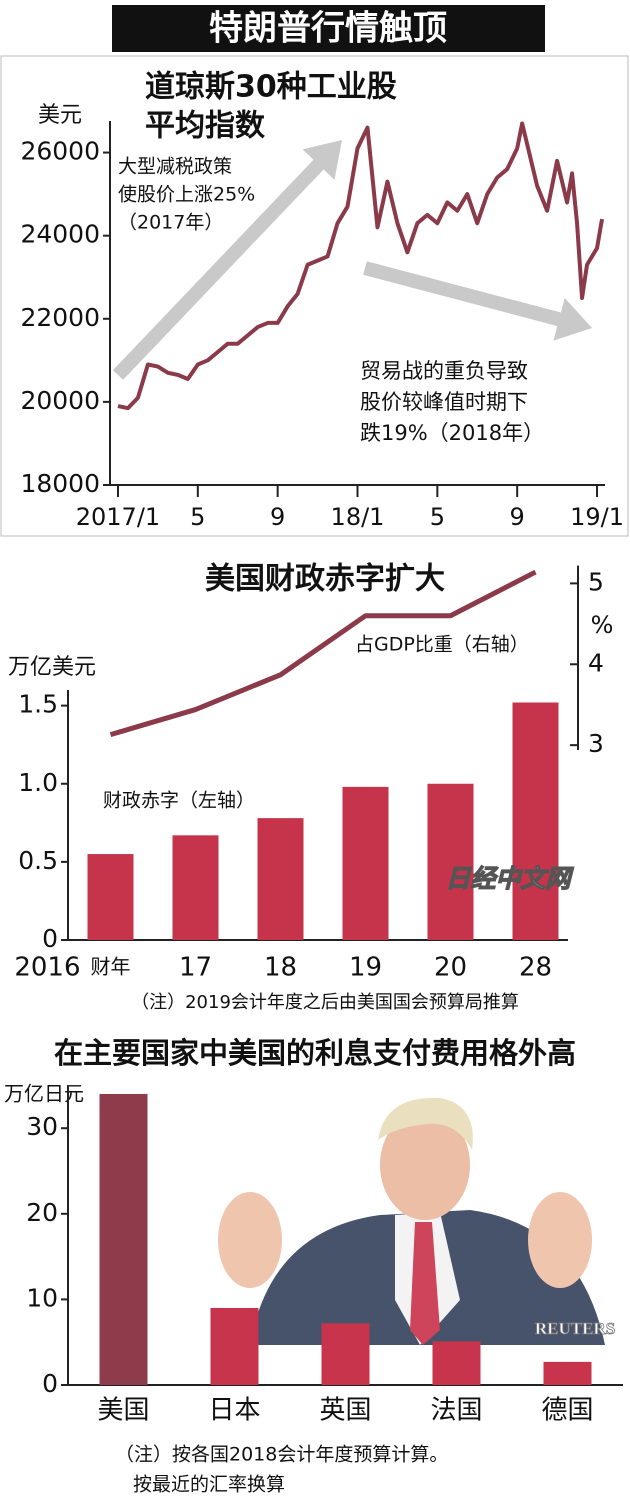 The height and width of the screenshot is (1508, 630). Describe the element at coordinates (575, 1328) in the screenshot. I see `photo-credit: REUTERS` at that location.